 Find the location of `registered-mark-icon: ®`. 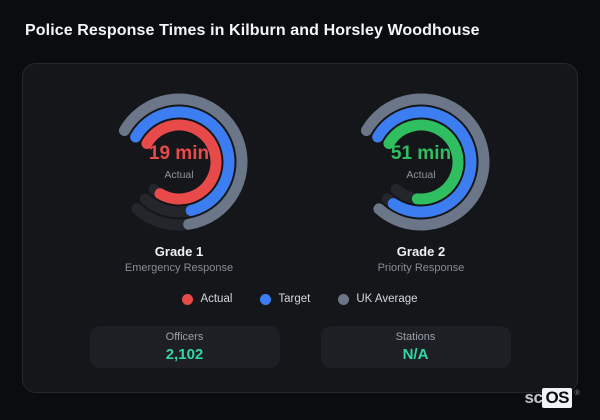

registered-mark-icon: ® is located at coordinates (576, 393).